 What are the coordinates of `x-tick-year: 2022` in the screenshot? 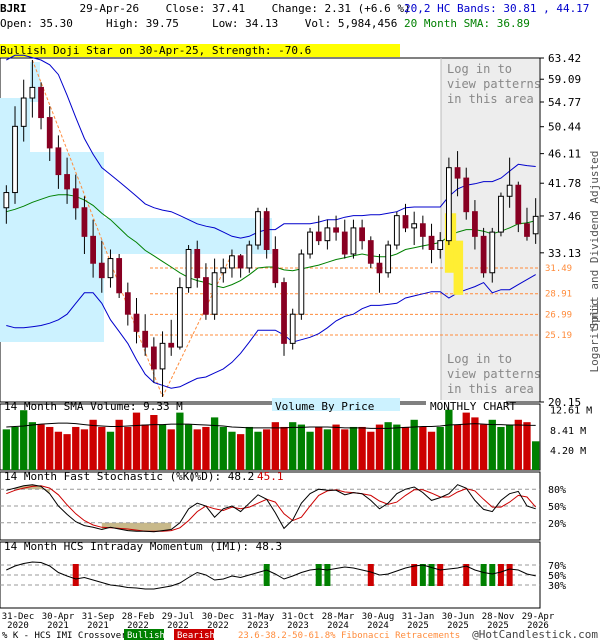 It's located at (218, 626).